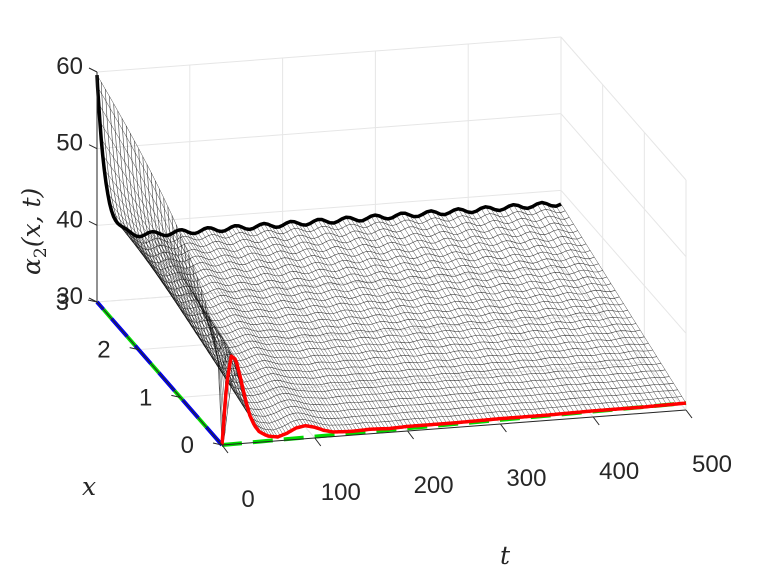 The width and height of the screenshot is (763, 572). I want to click on z-axis-label: α2(x, t), so click(34, 231).